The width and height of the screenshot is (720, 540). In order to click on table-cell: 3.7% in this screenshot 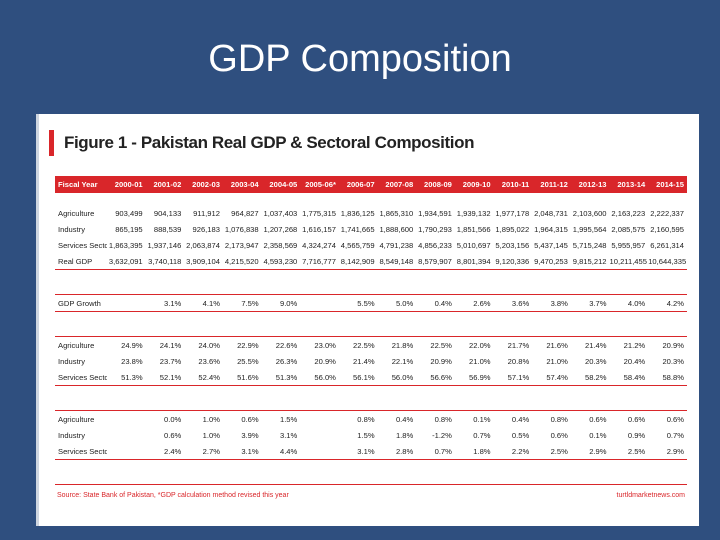, I will do `click(590, 303)`.